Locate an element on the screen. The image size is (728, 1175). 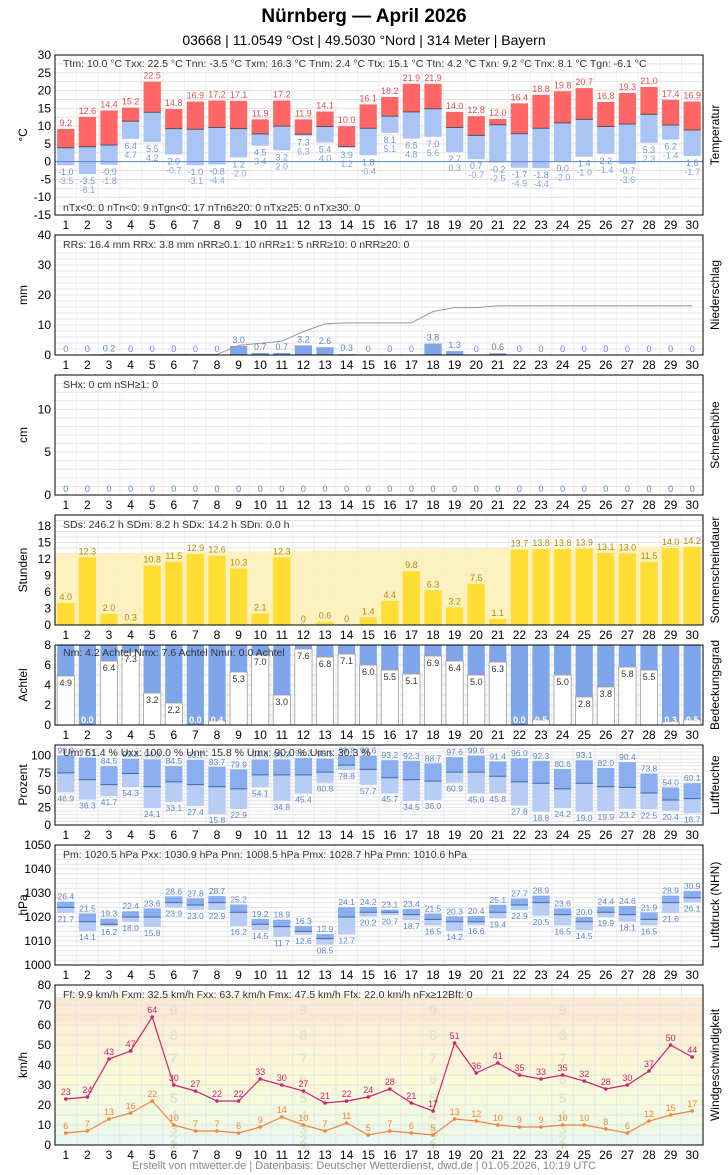
pressure-min-label: 16.6 is located at coordinates (476, 931).